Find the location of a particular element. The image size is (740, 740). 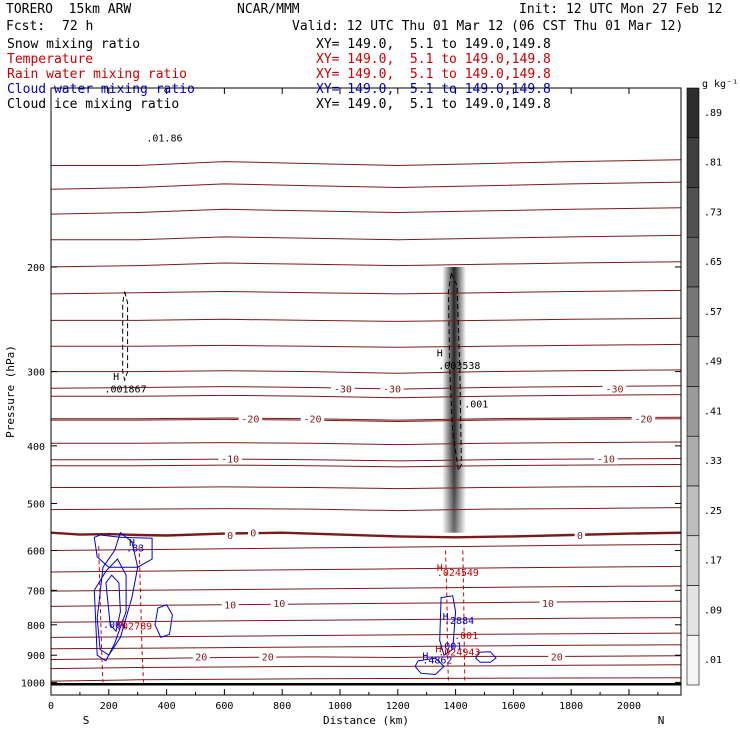

colorbar-unit: g kg⁻¹ is located at coordinates (720, 84).